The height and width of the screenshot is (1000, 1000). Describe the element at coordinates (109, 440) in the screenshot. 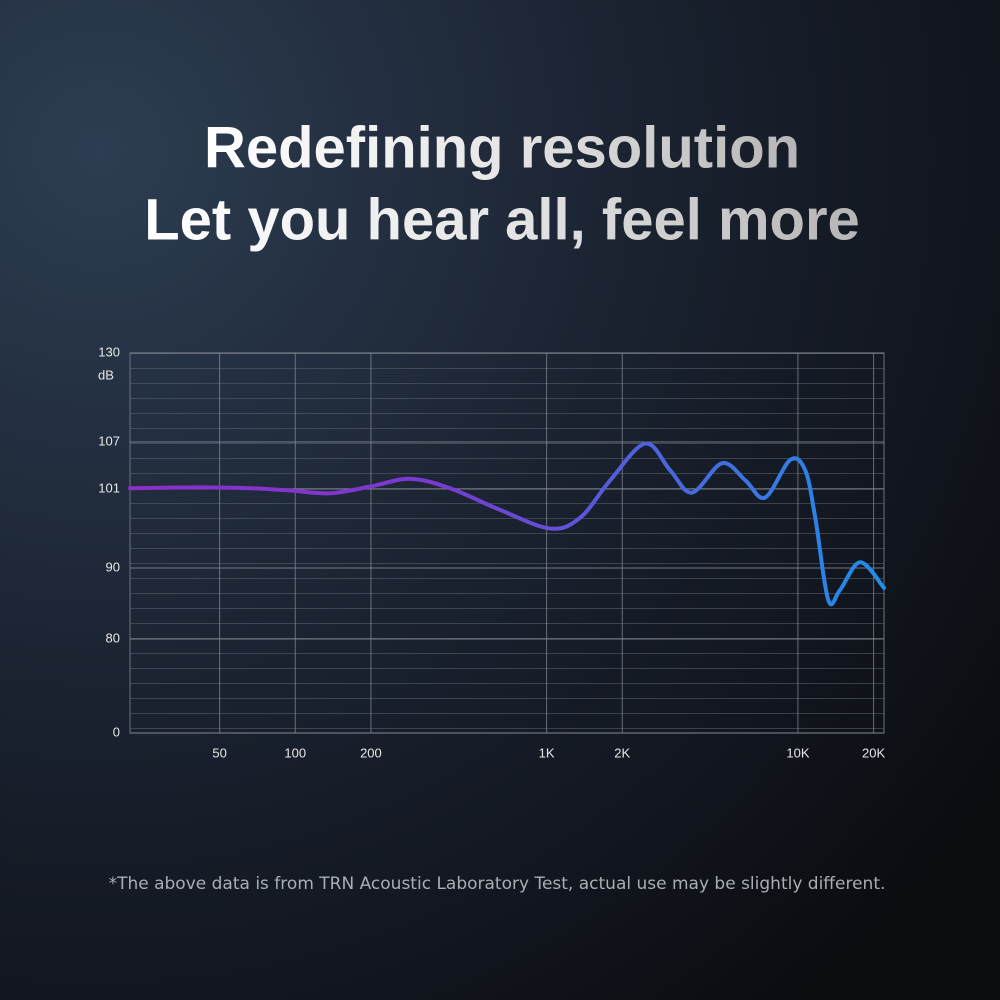

I see `y-tick-label: 107` at that location.